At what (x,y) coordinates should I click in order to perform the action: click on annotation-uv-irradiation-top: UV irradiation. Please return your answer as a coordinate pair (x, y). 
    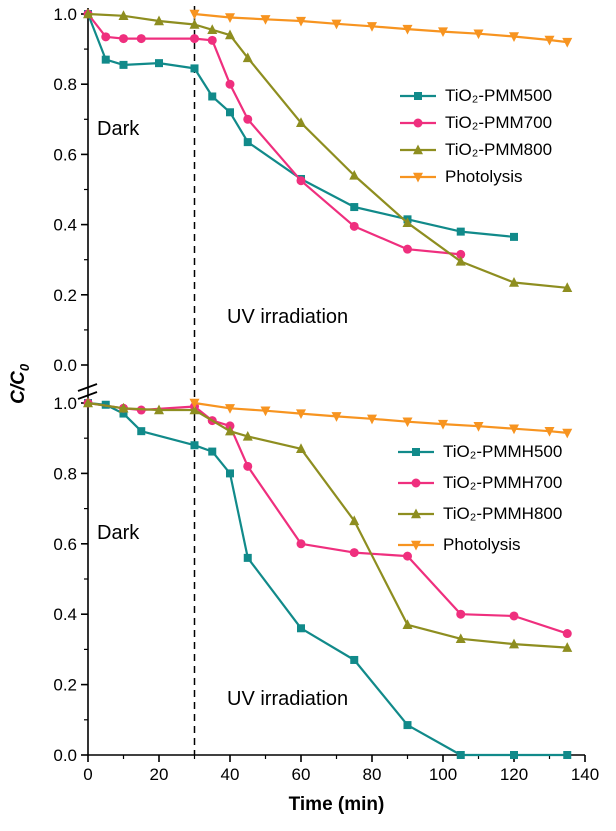
    Looking at the image, I should click on (288, 317).